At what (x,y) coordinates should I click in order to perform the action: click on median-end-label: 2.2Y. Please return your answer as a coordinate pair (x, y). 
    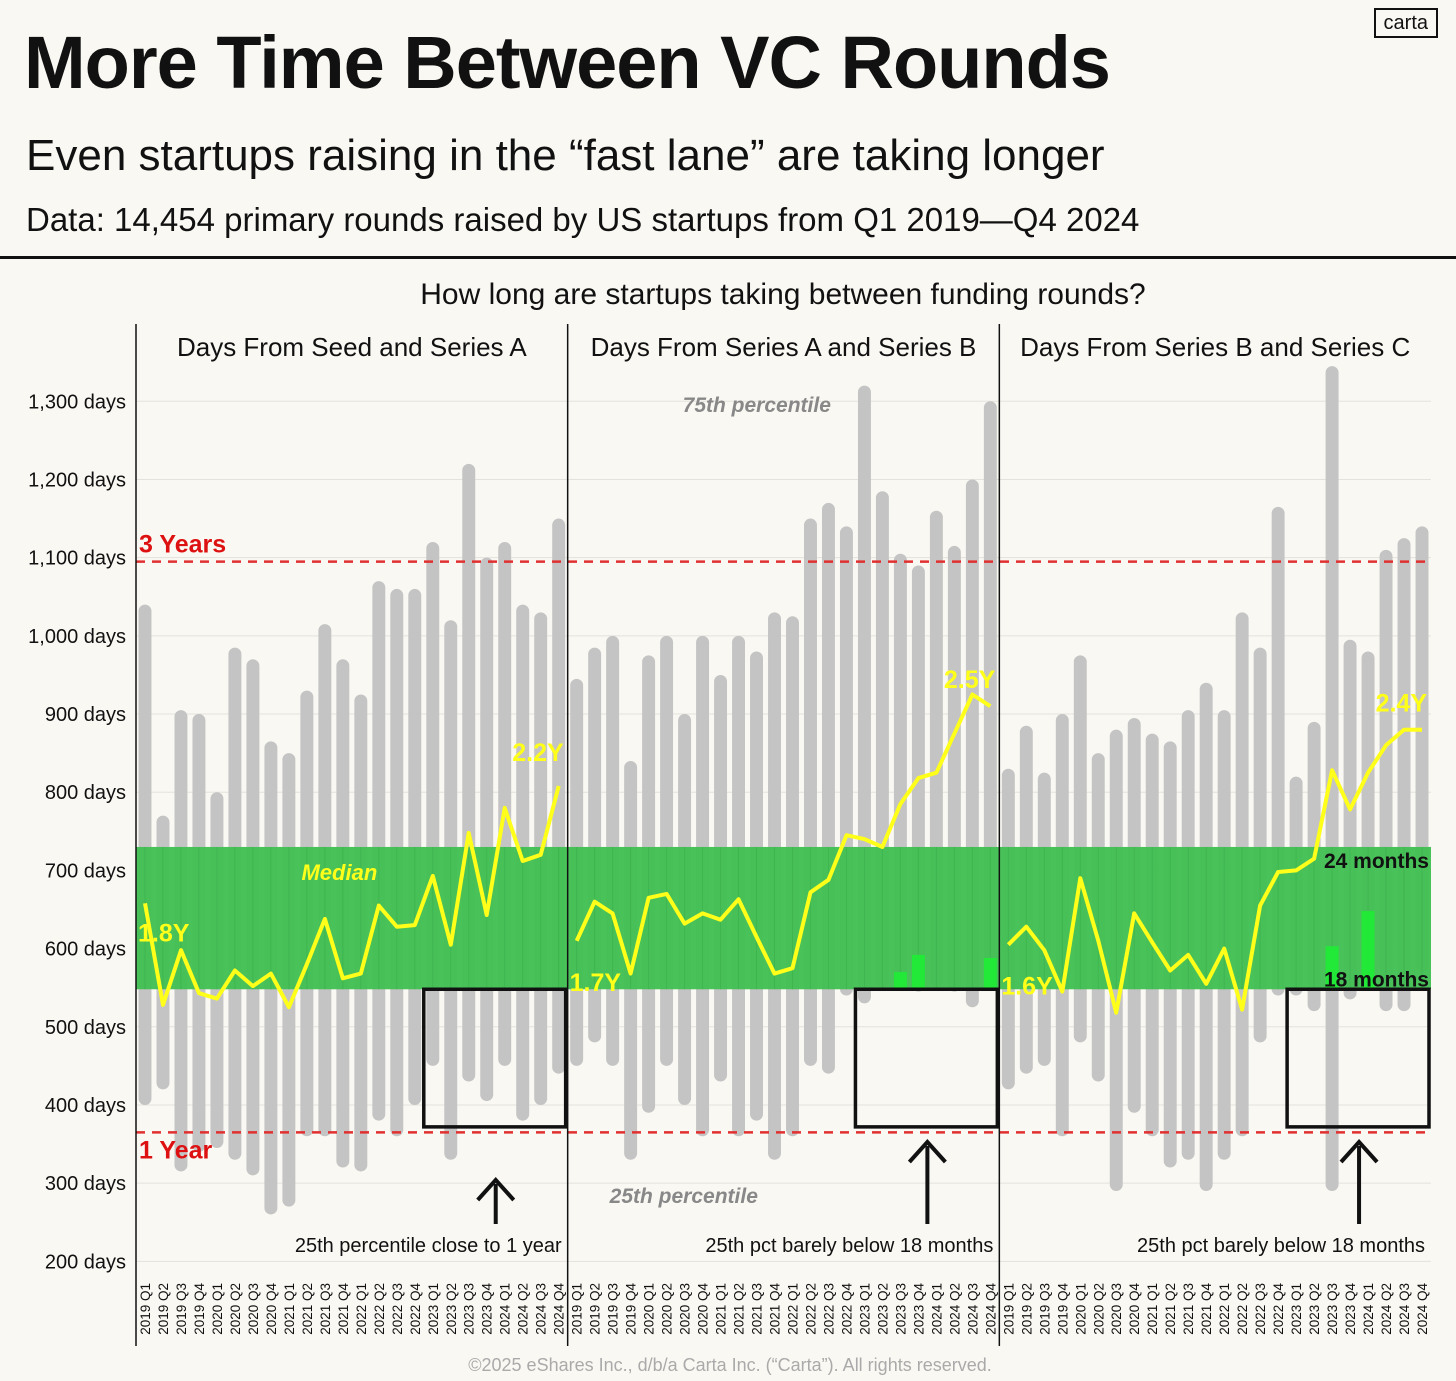
    Looking at the image, I should click on (538, 753).